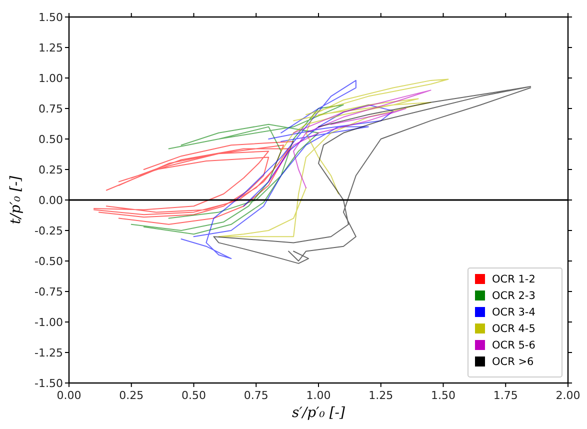  I want to click on x-tick-label: 0.75, so click(256, 395).